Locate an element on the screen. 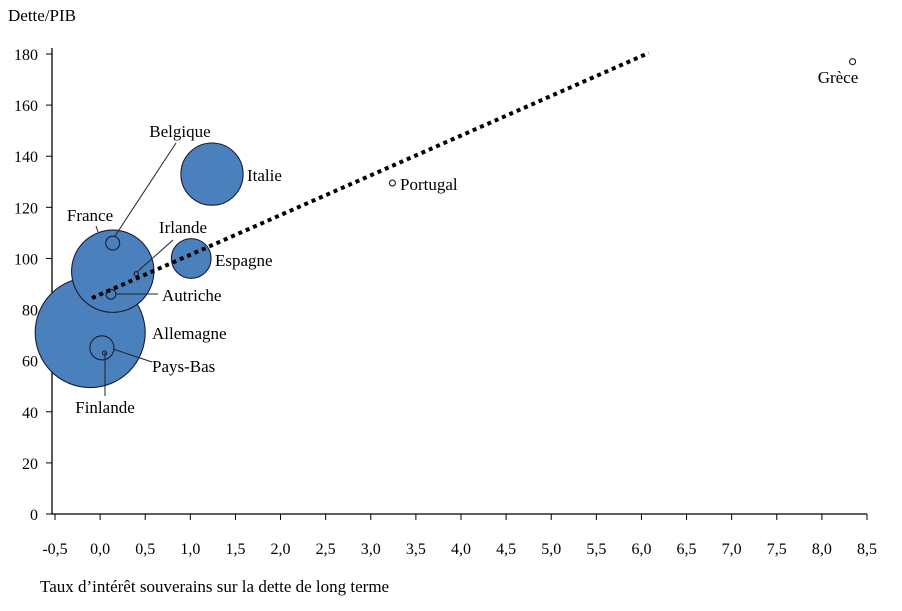 Image resolution: width=902 pixels, height=611 pixels. x-tick-label: 8,5 is located at coordinates (867, 549).